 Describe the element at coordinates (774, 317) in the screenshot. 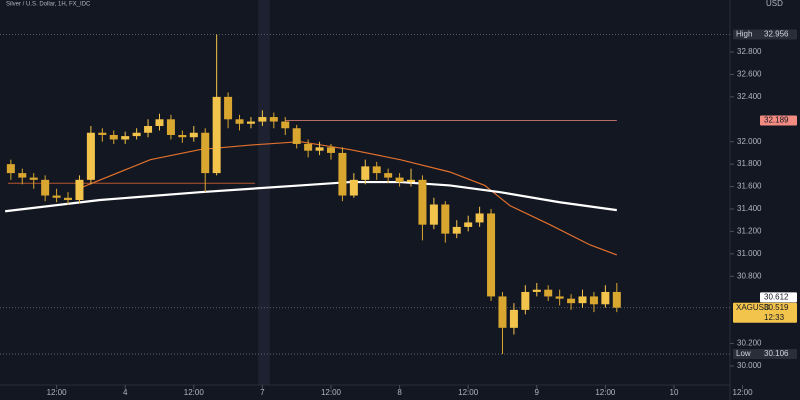

I see `price-label-countdown: 12:33` at that location.